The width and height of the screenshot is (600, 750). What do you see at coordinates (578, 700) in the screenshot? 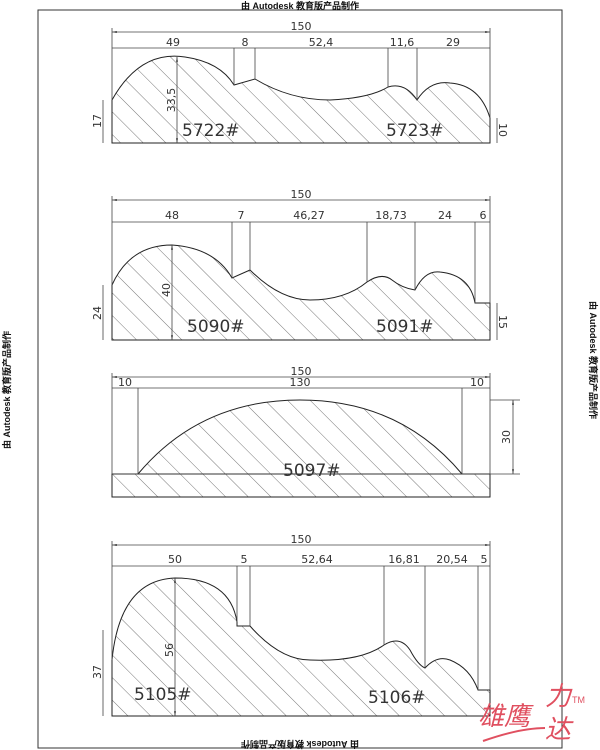
I see `trademark: TM` at bounding box center [578, 700].